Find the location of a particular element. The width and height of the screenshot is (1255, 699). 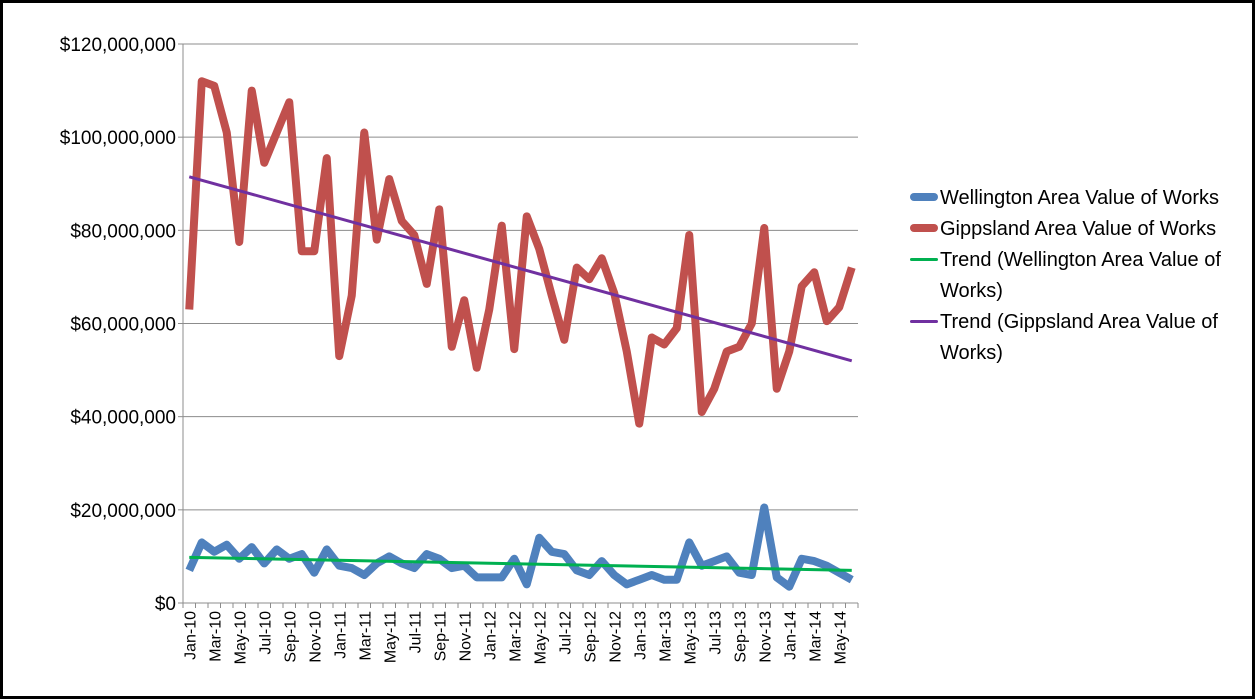

y-tick-label: $100,000,000 is located at coordinates (118, 138).